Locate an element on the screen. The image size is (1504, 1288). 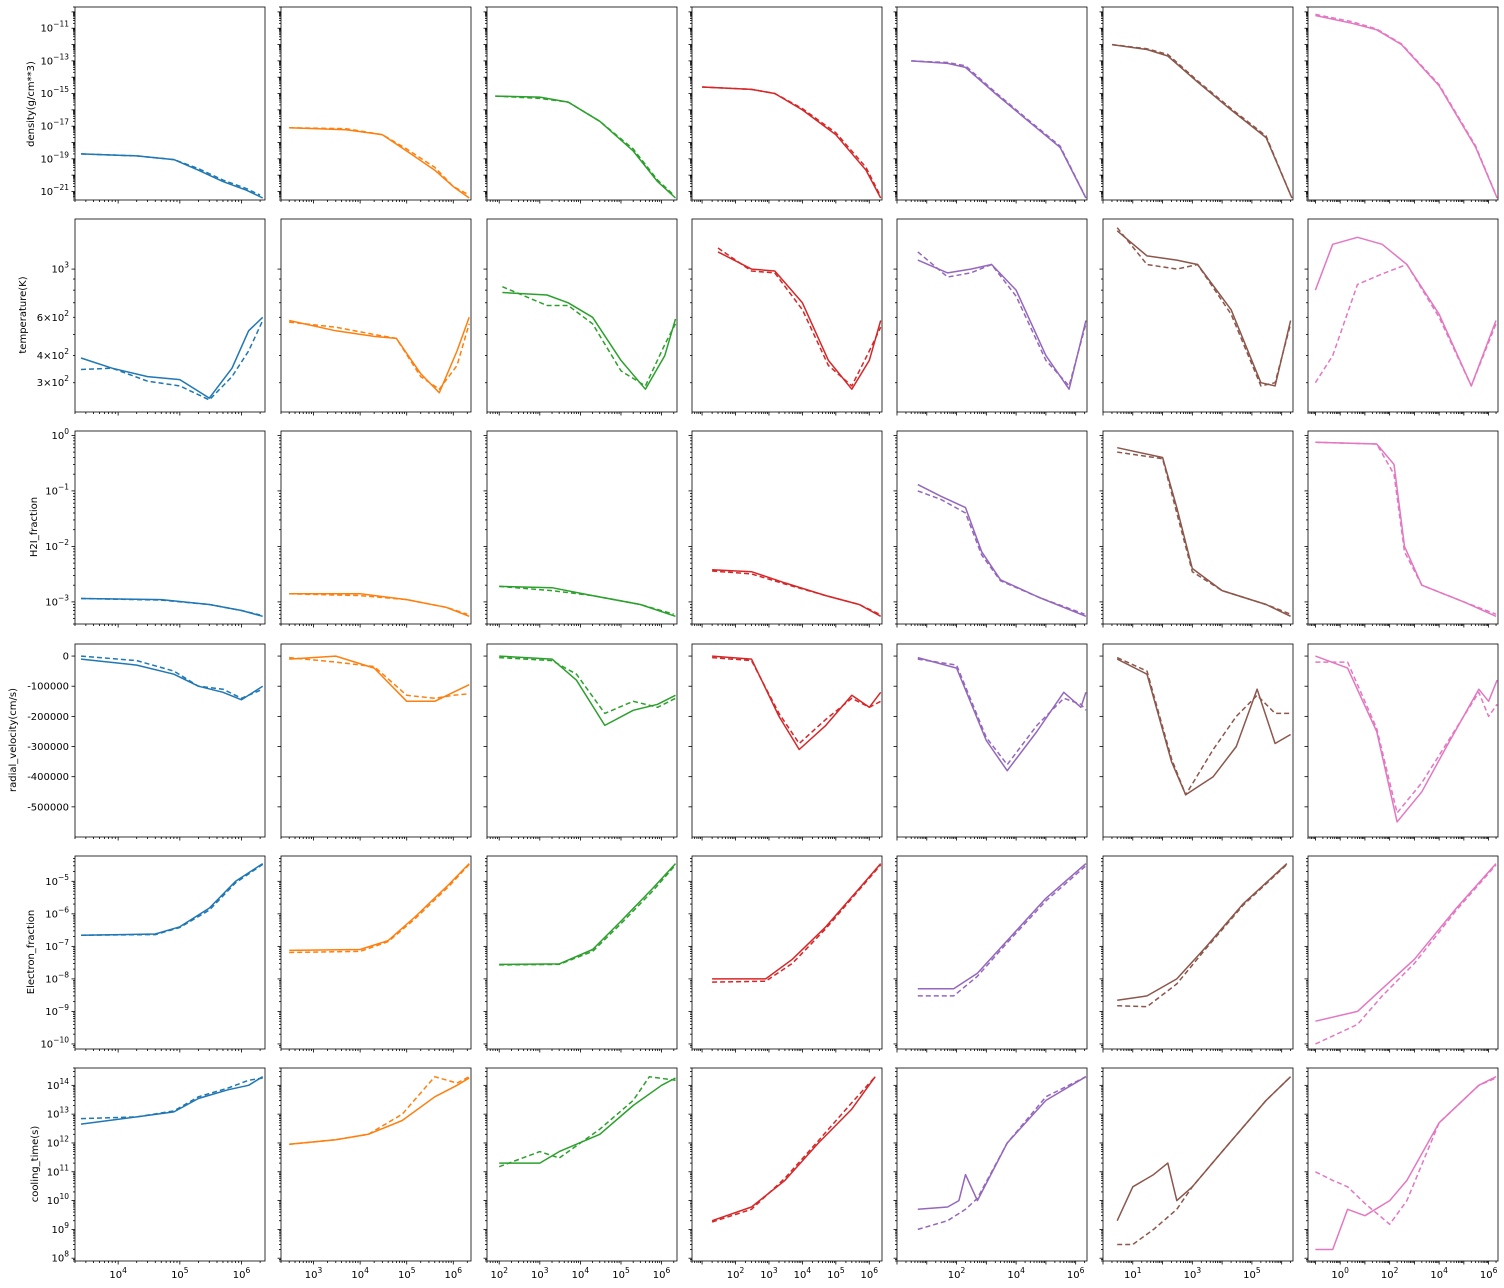
x-tick-label: 10² is located at coordinates (499, 1273).